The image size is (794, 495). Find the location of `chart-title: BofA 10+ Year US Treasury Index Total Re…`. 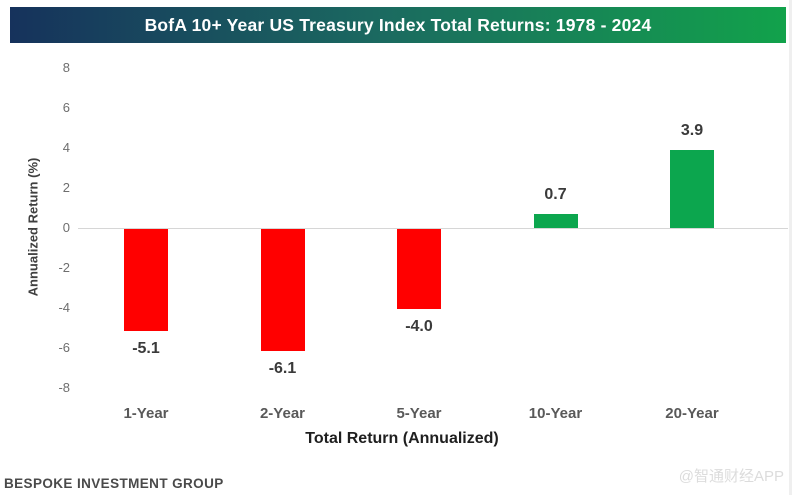

chart-title: BofA 10+ Year US Treasury Index Total Re… is located at coordinates (398, 24).